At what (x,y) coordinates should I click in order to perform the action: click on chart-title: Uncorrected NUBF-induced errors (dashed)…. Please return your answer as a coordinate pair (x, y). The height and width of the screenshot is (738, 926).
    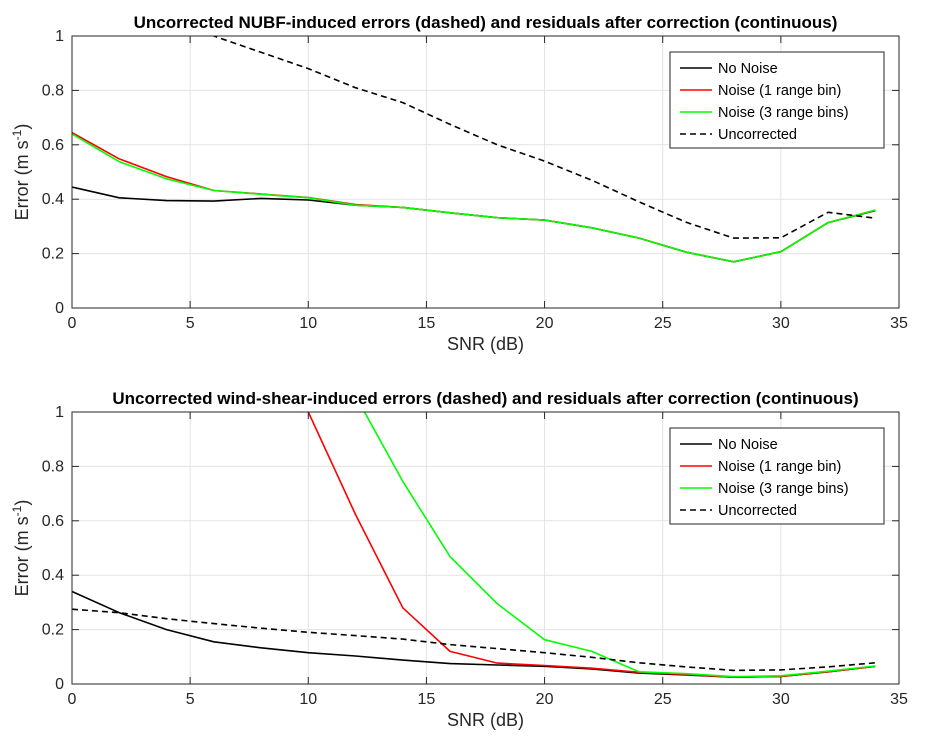
    Looking at the image, I should click on (486, 22).